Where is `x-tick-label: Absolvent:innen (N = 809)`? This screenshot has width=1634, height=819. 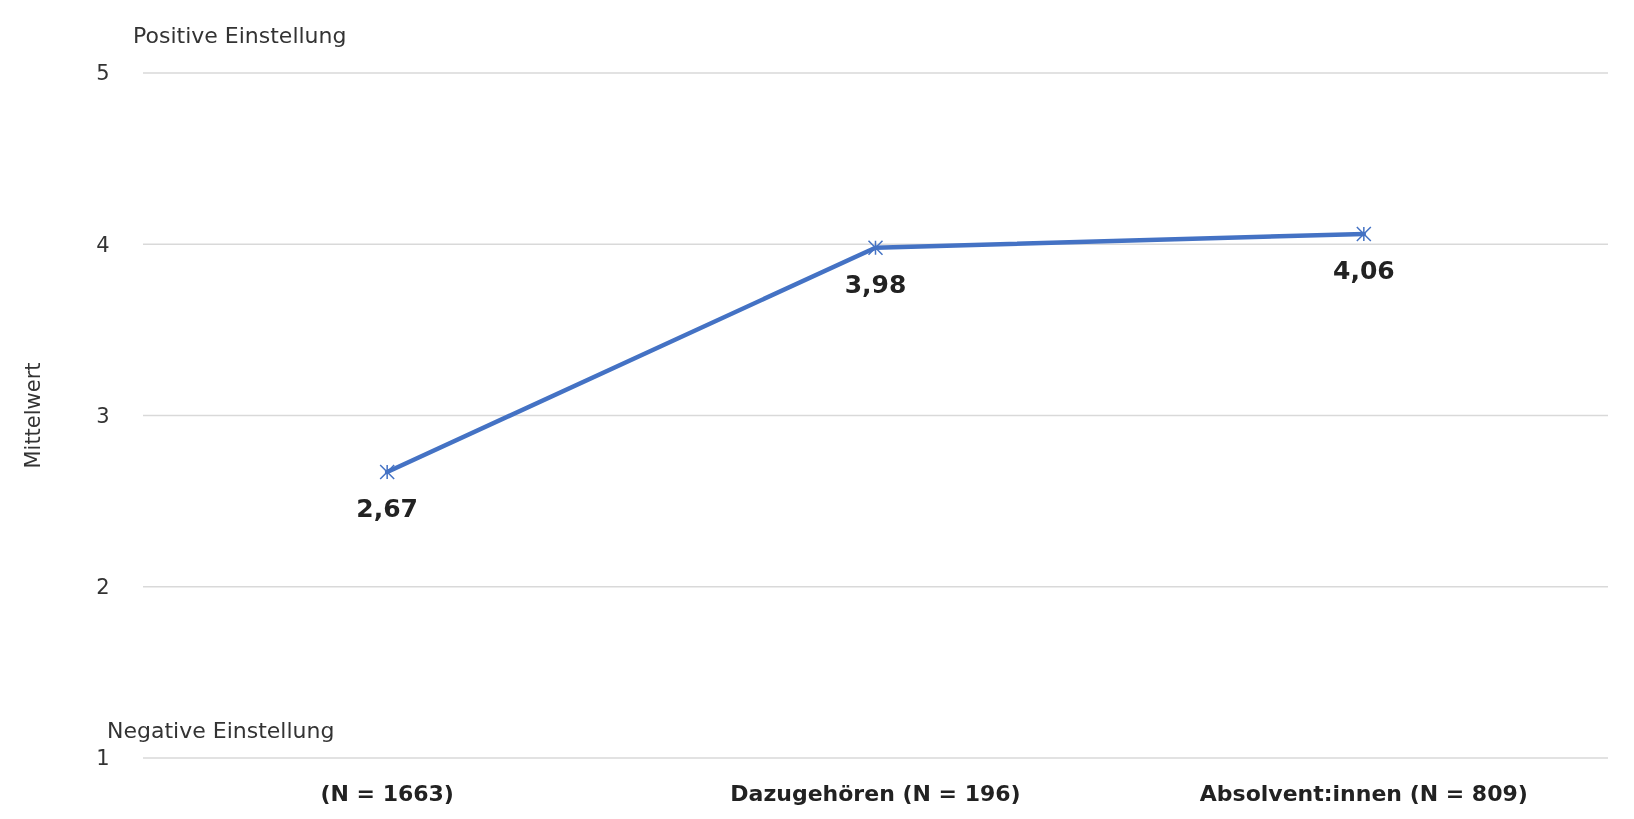 x-tick-label: Absolvent:innen (N = 809) is located at coordinates (1363, 793).